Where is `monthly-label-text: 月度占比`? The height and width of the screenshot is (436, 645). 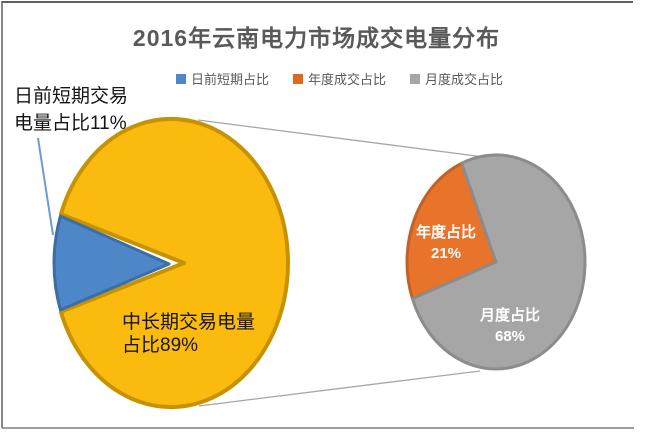
monthly-label-text: 月度占比 is located at coordinates (509, 315).